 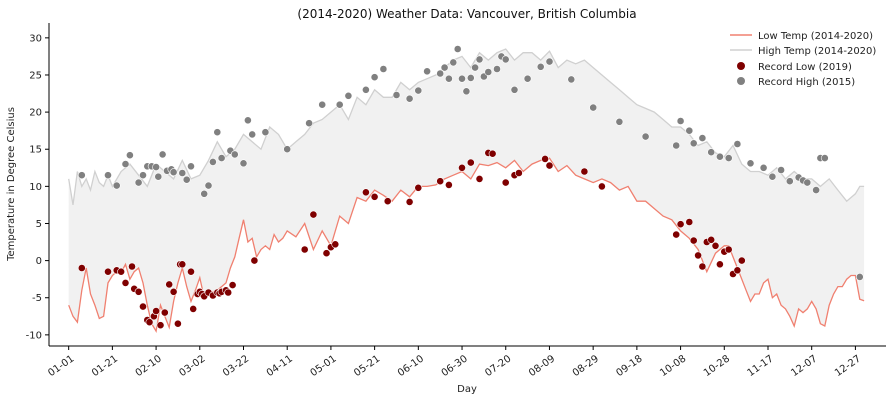 I want to click on x-tick-label: 11-17, so click(x=761, y=366).